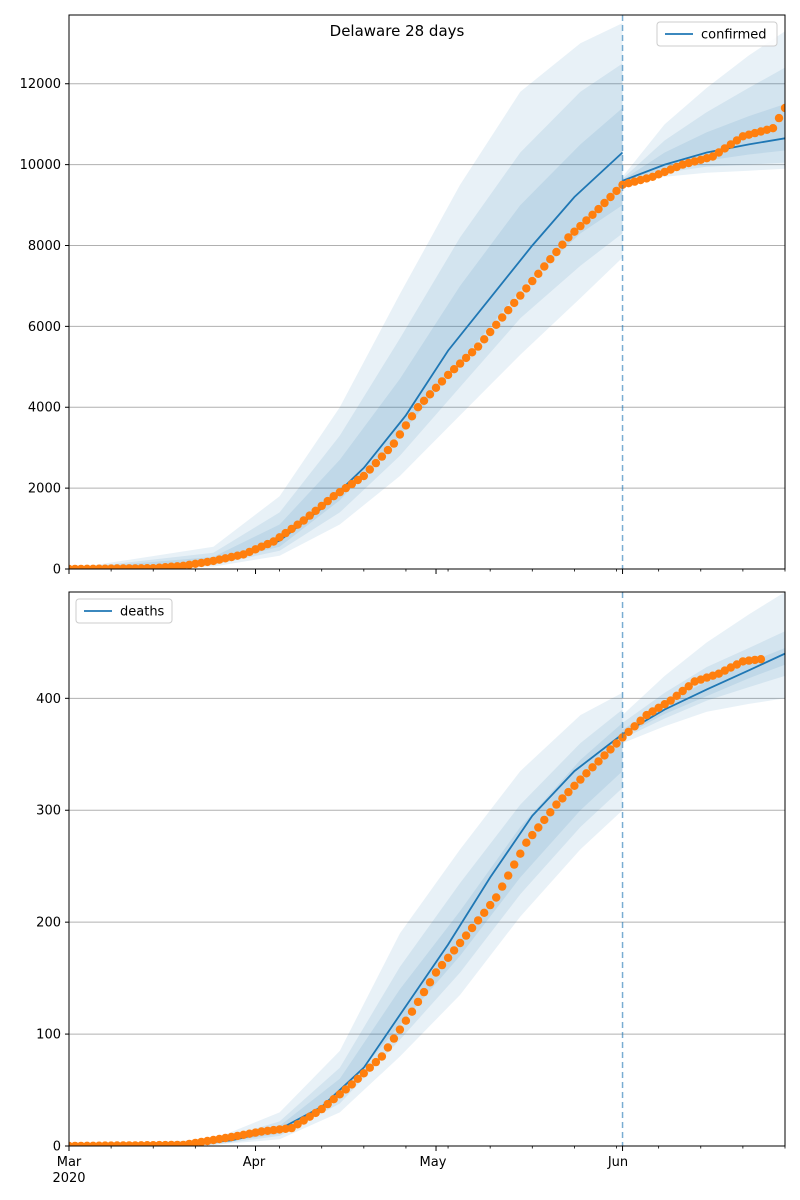 The width and height of the screenshot is (800, 1200). What do you see at coordinates (48, 699) in the screenshot?
I see `y-tick-label: 400` at bounding box center [48, 699].